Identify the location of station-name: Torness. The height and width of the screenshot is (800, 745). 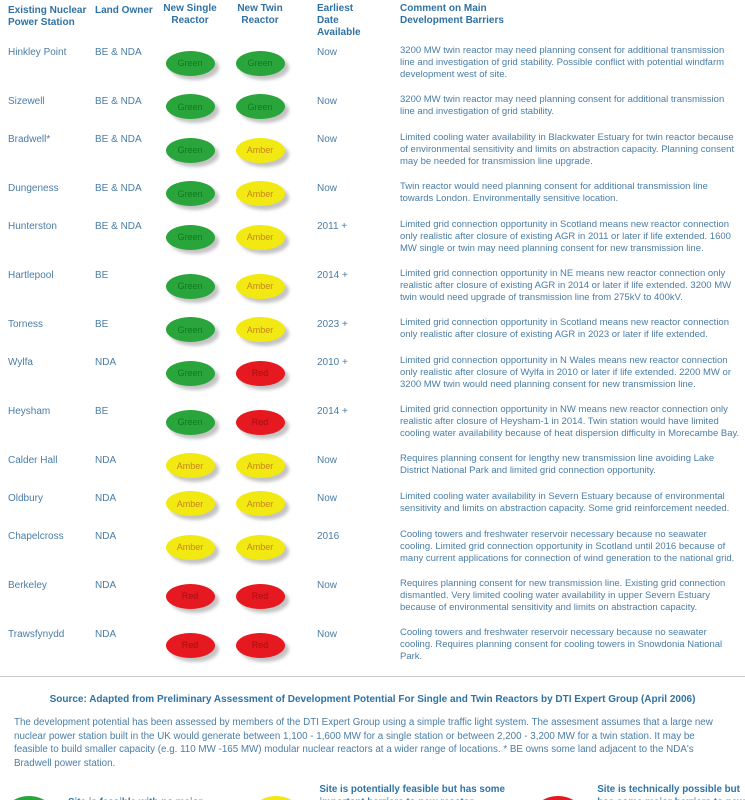
(26, 325).